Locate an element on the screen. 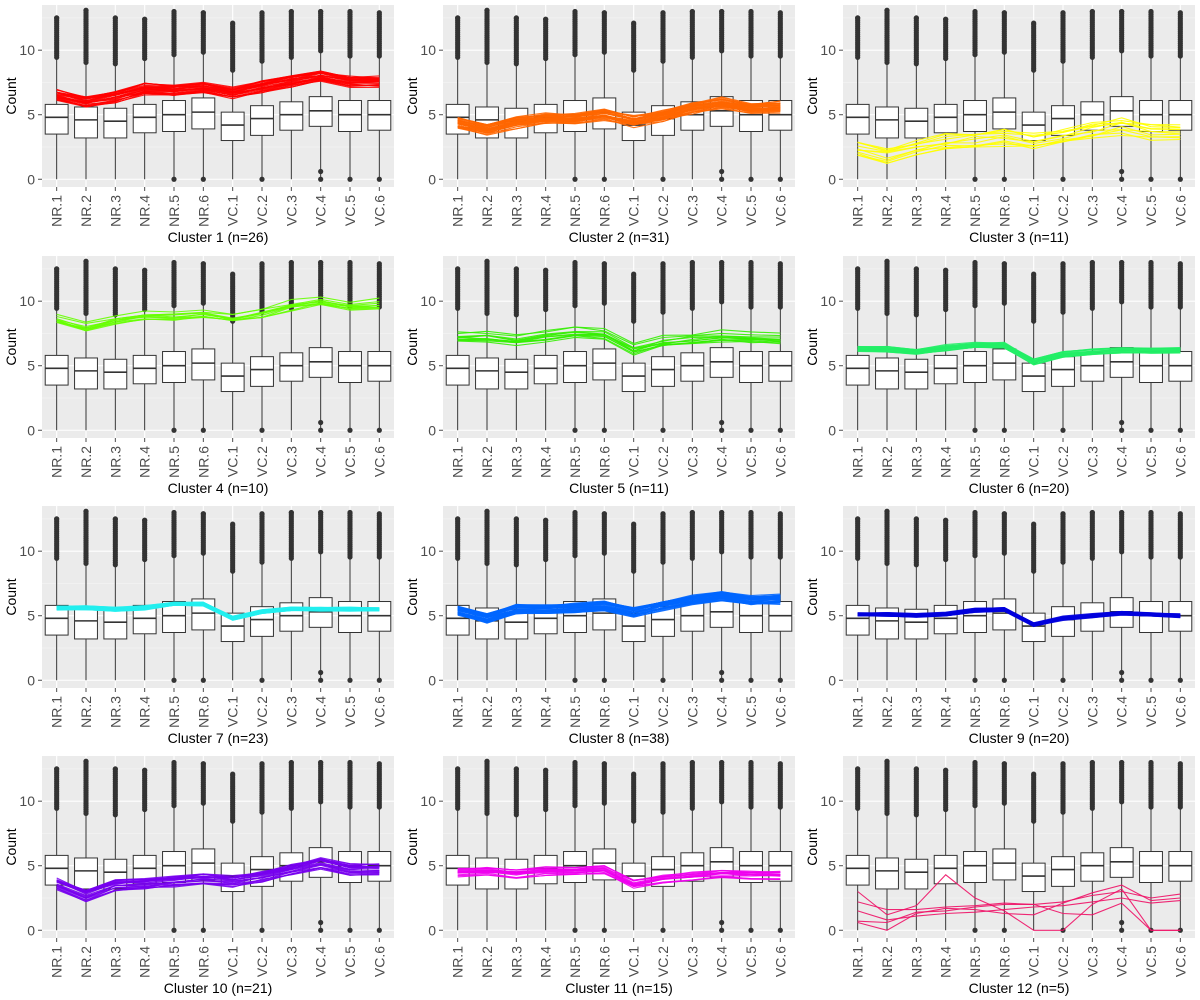  panel-background is located at coordinates (1019, 347).